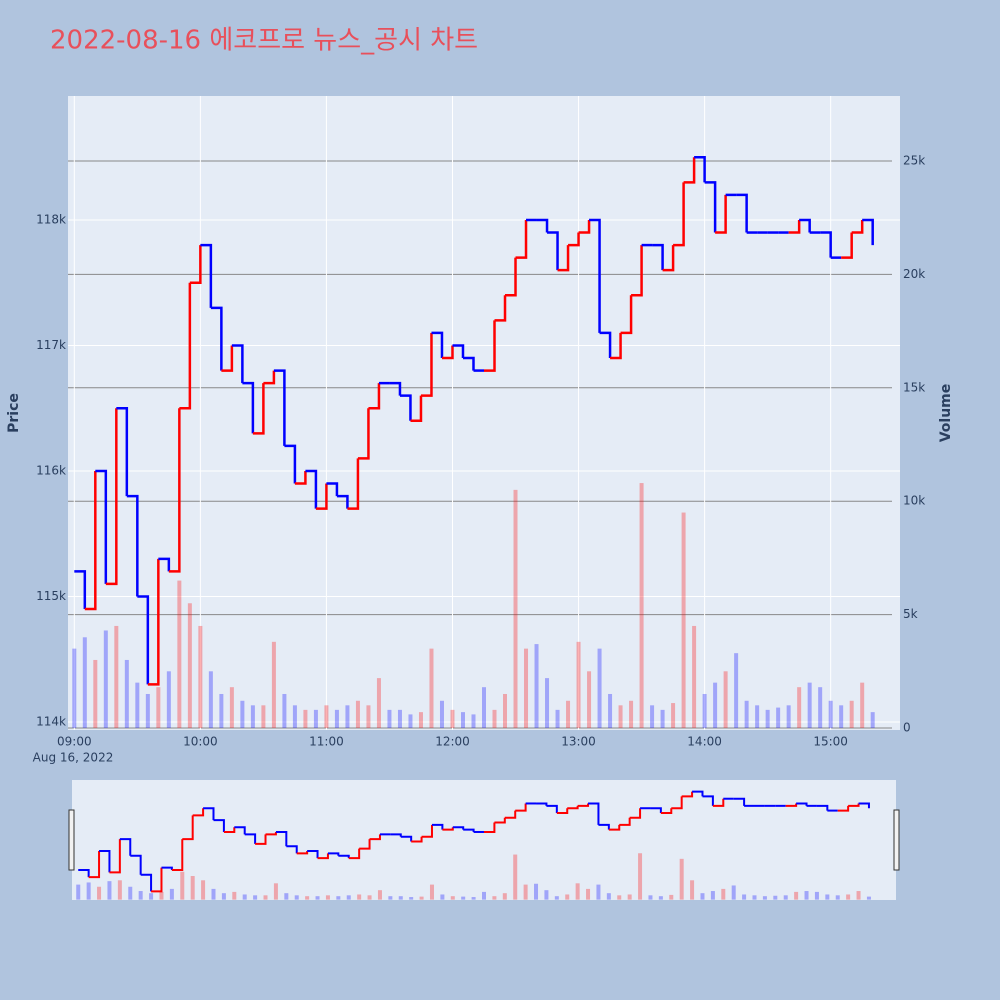  What do you see at coordinates (704, 742) in the screenshot?
I see `x-tick-label: 14:00` at bounding box center [704, 742].